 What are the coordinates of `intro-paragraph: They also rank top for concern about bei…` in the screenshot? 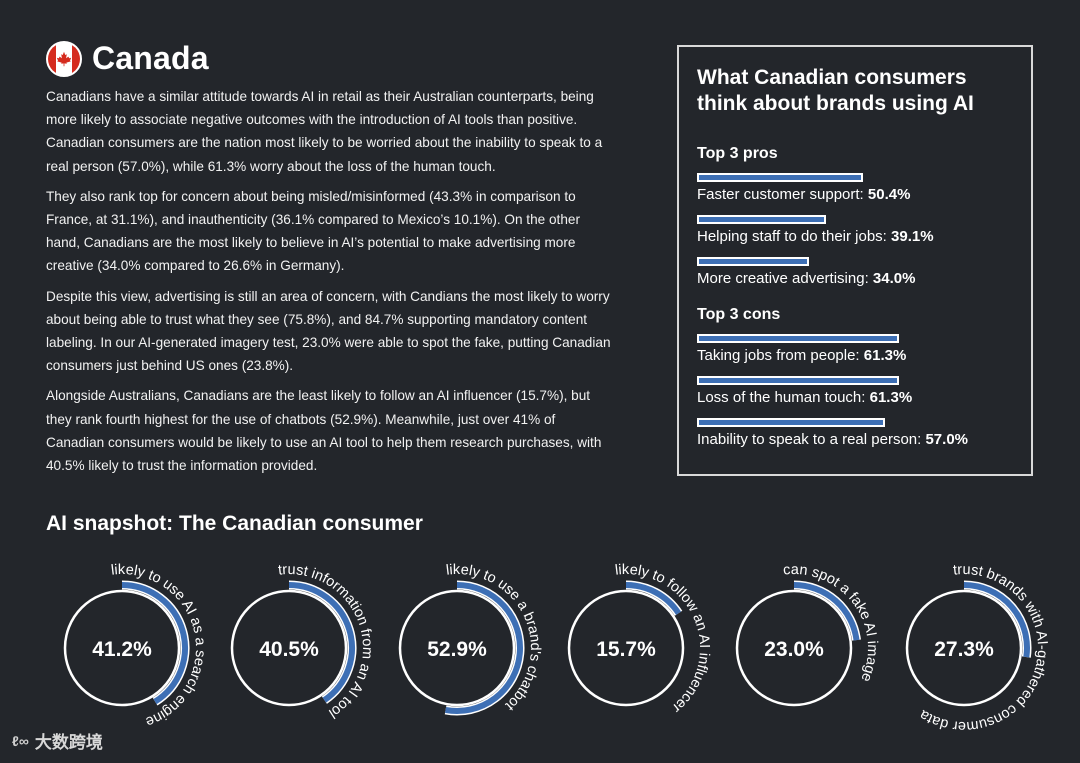 It's located at (313, 231).